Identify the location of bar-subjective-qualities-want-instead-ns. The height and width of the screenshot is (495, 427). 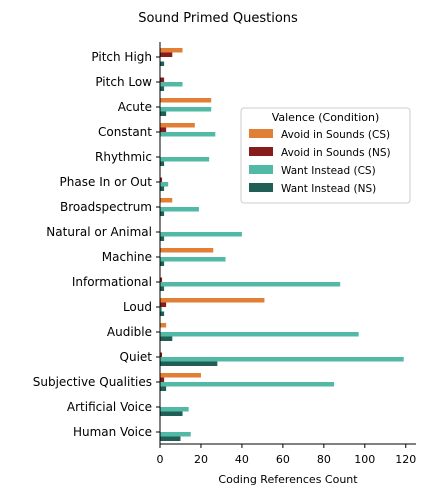
(163, 388).